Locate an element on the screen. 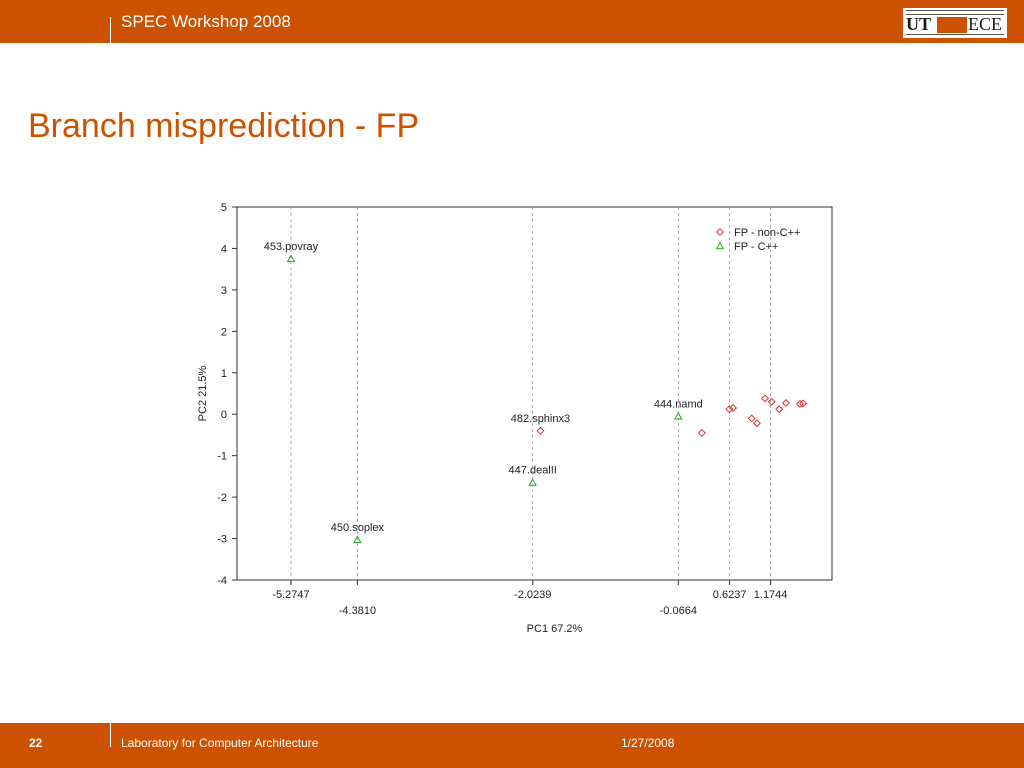 This screenshot has height=768, width=1024. point-label: 444.namd is located at coordinates (678, 404).